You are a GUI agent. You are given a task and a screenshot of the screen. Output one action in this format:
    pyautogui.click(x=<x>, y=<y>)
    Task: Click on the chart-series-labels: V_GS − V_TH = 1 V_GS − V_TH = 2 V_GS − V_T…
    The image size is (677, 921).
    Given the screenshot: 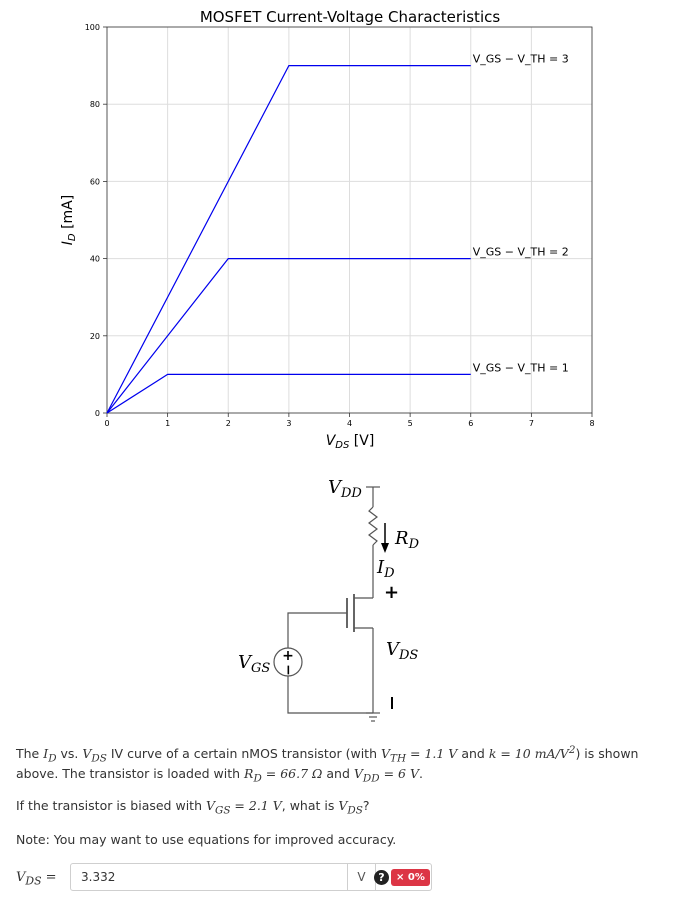 What is the action you would take?
    pyautogui.click(x=521, y=214)
    